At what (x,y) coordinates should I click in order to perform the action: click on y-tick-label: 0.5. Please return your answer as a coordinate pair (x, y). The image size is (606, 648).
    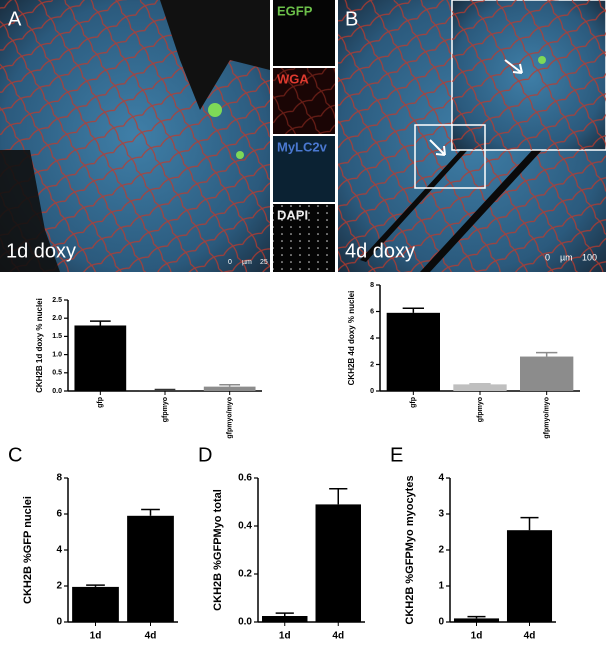
    Looking at the image, I should click on (57, 373).